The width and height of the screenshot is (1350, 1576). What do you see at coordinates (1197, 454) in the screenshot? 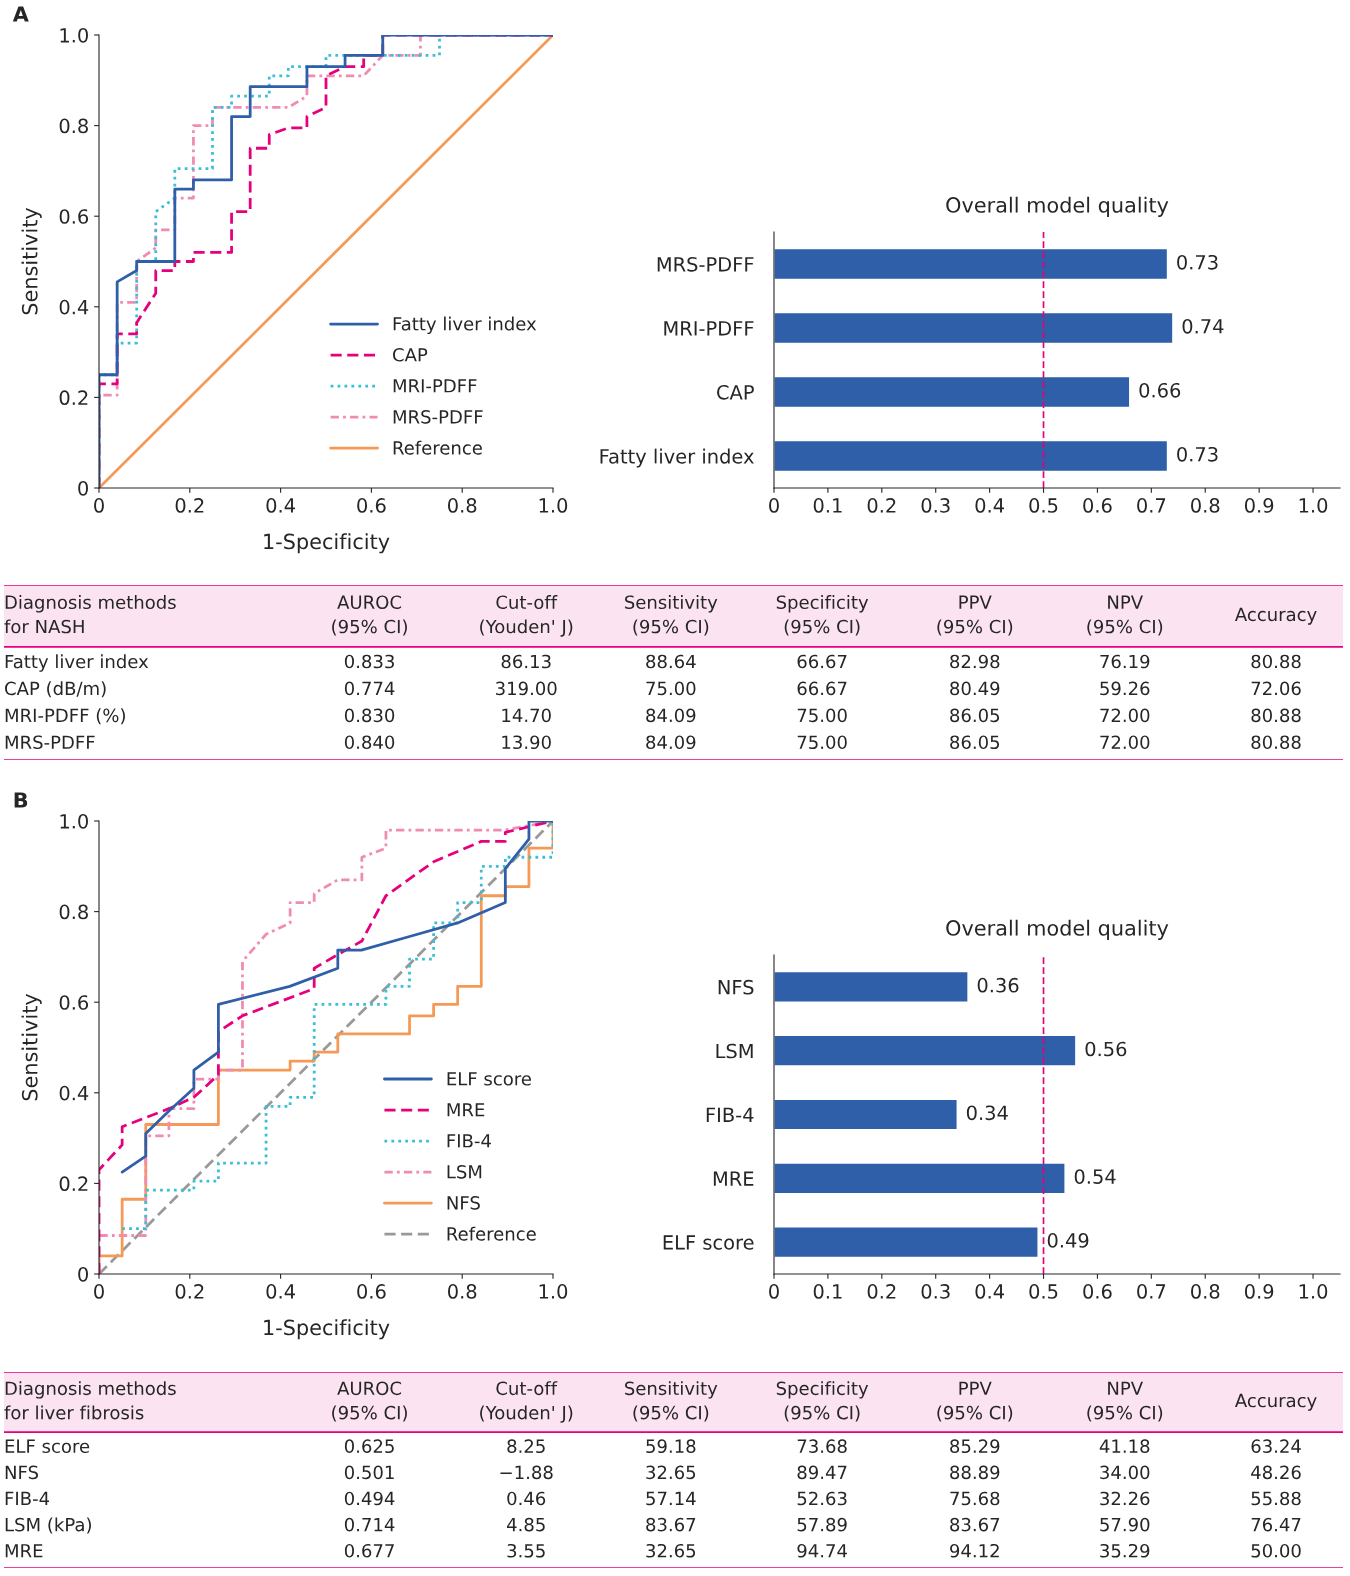
I see `data-label: 0.73` at bounding box center [1197, 454].